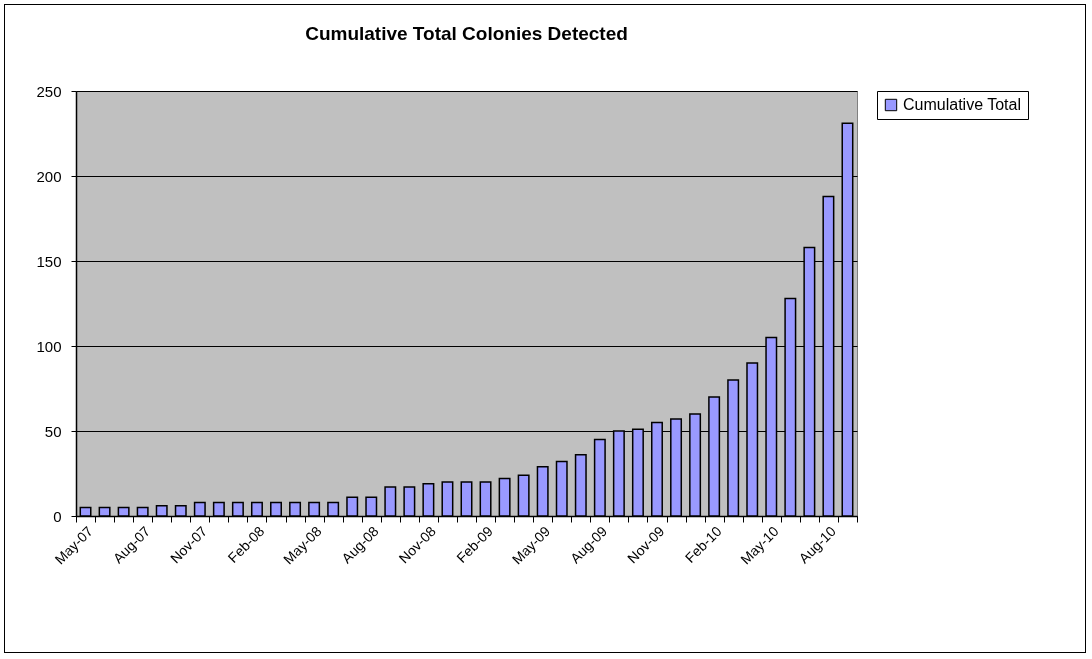  What do you see at coordinates (49, 176) in the screenshot?
I see `y-tick-label: 200` at bounding box center [49, 176].